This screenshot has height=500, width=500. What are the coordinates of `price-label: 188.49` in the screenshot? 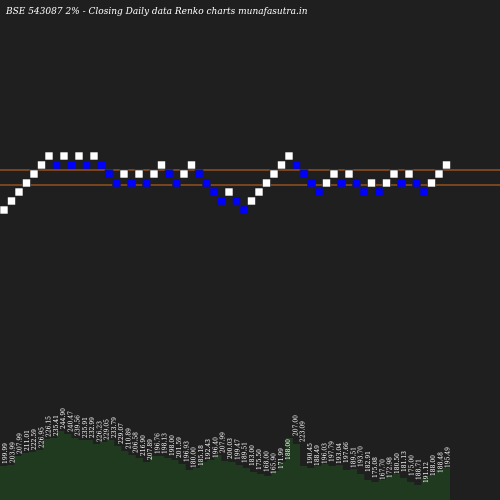 It's located at (317, 455).